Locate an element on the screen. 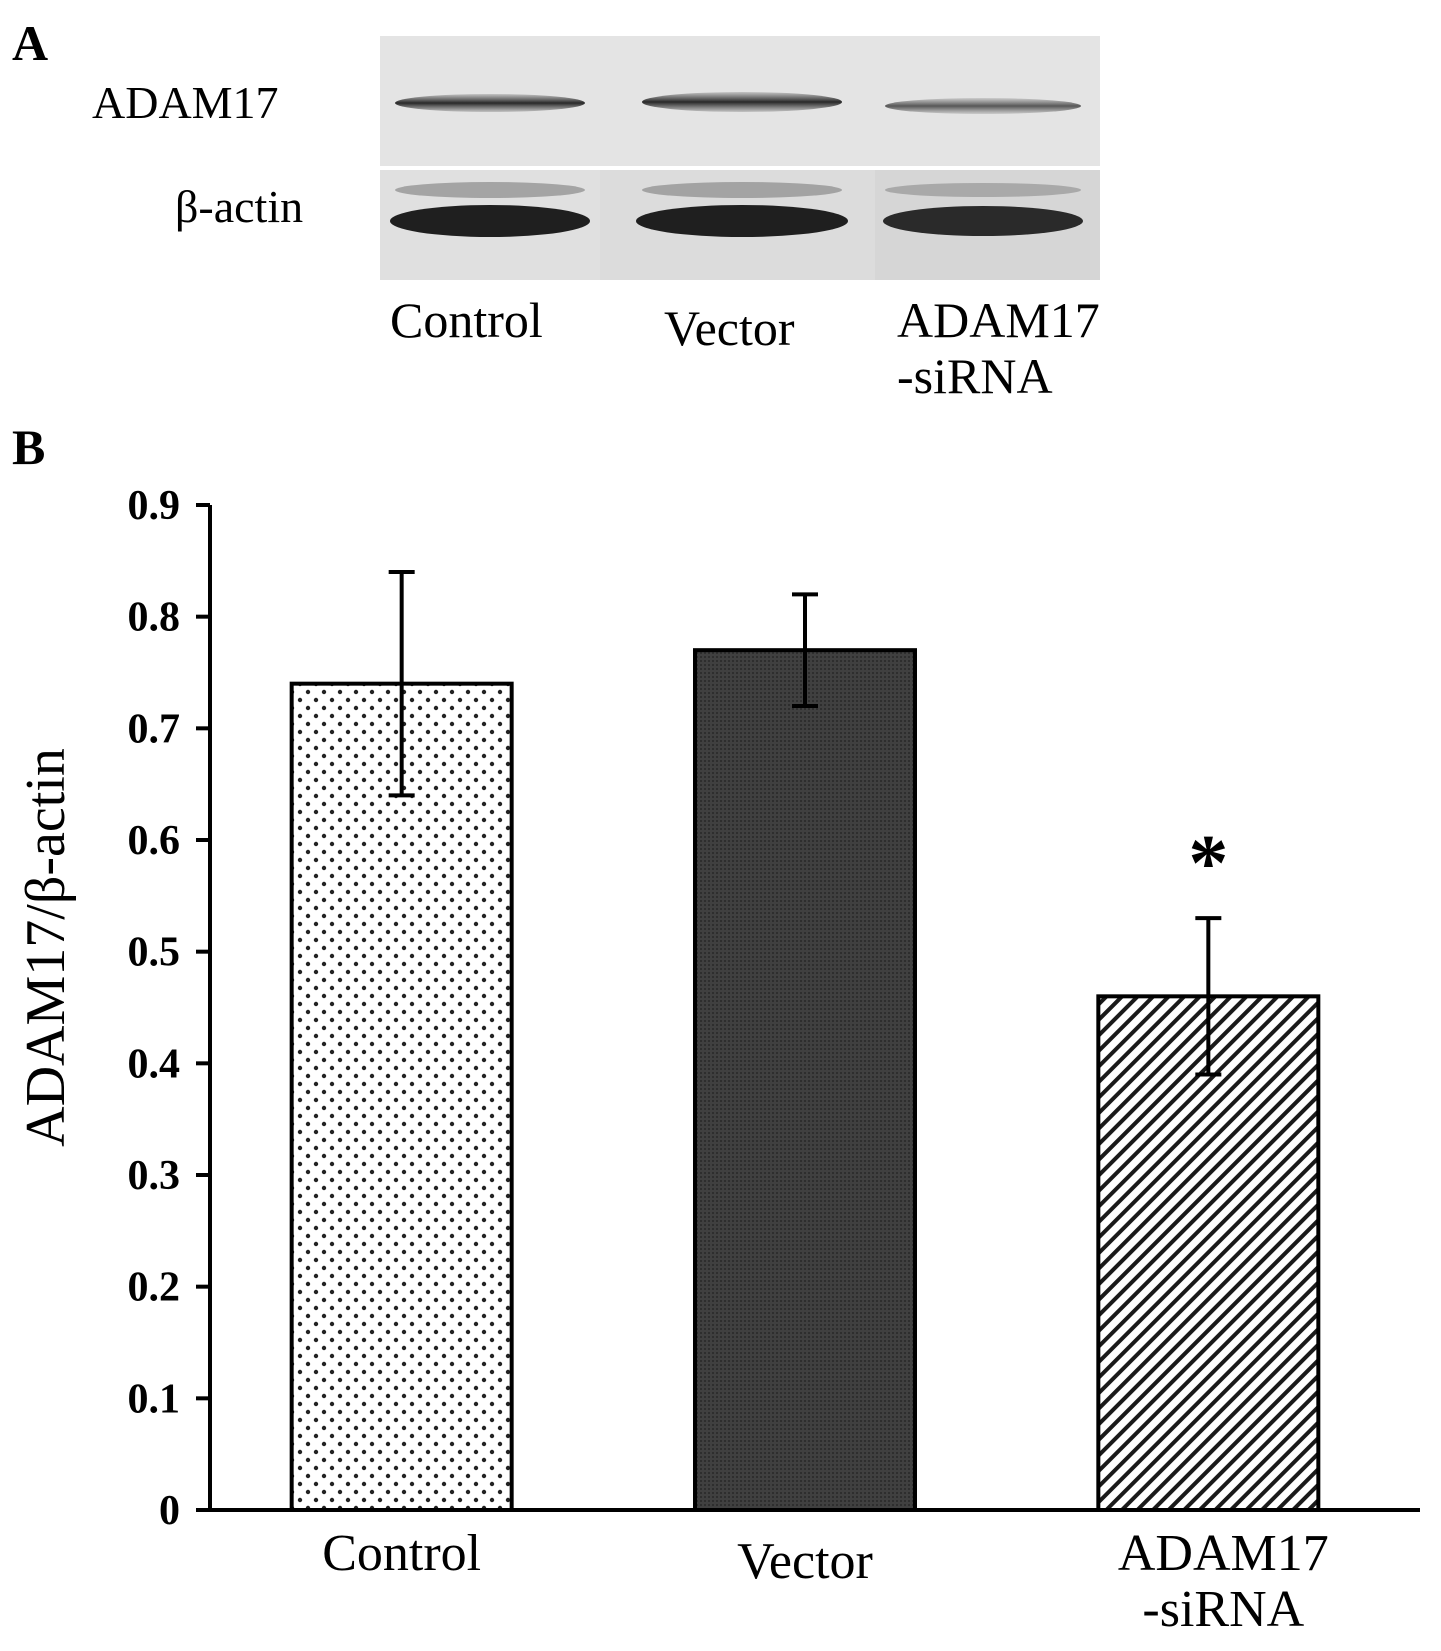 The width and height of the screenshot is (1441, 1651). blot-lane-label-vector: Vector is located at coordinates (729, 328).